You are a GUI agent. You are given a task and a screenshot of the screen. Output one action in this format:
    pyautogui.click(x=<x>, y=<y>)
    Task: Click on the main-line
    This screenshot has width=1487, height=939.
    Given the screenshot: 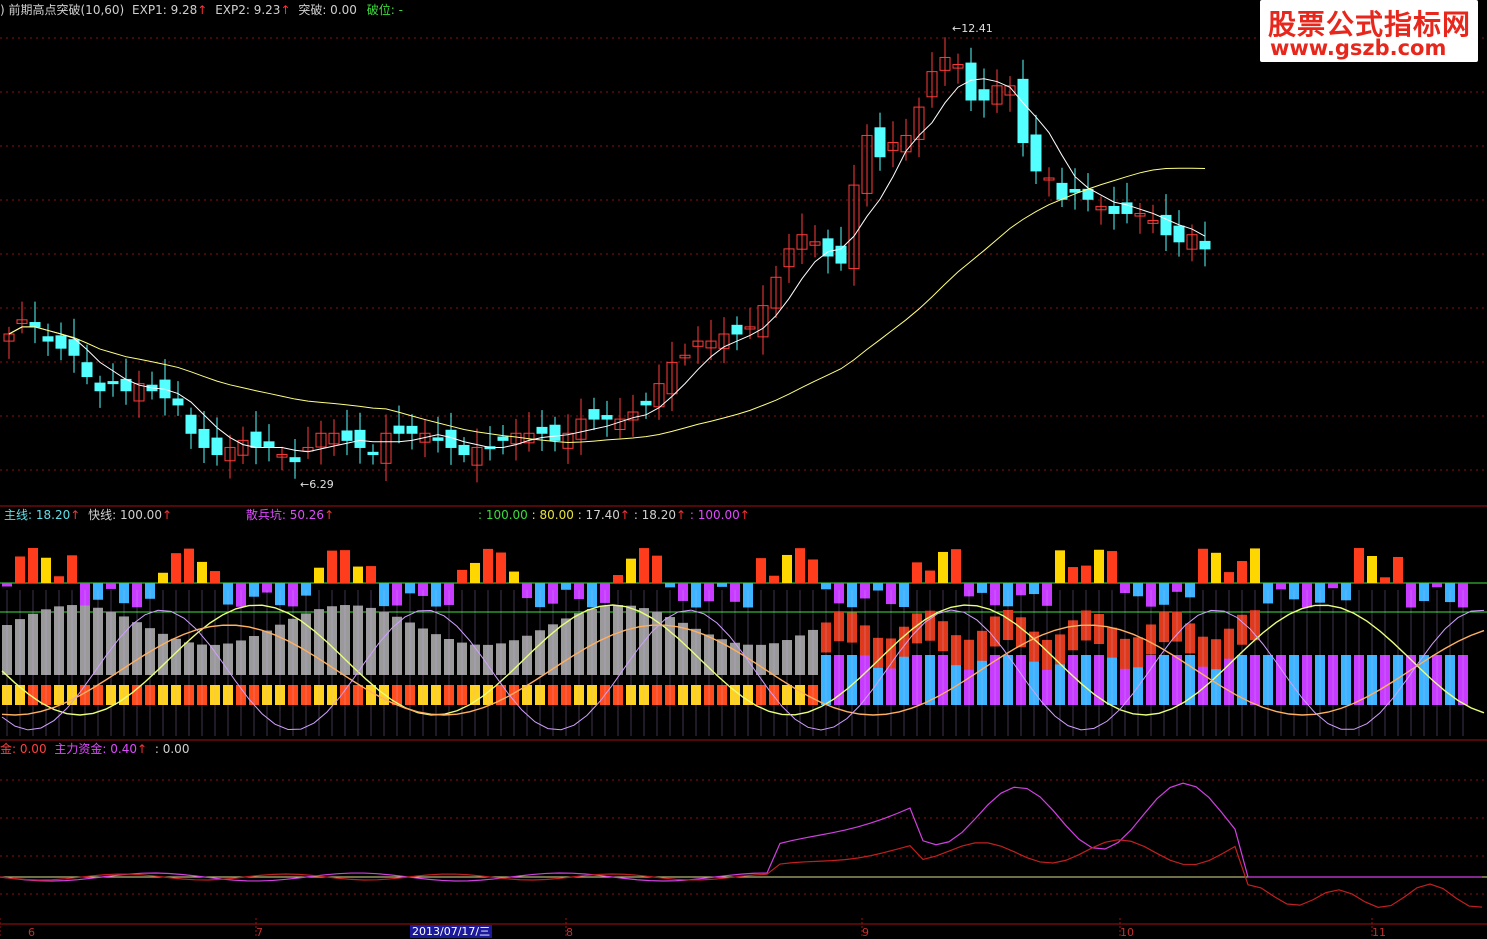 What is the action you would take?
    pyautogui.click(x=743, y=670)
    